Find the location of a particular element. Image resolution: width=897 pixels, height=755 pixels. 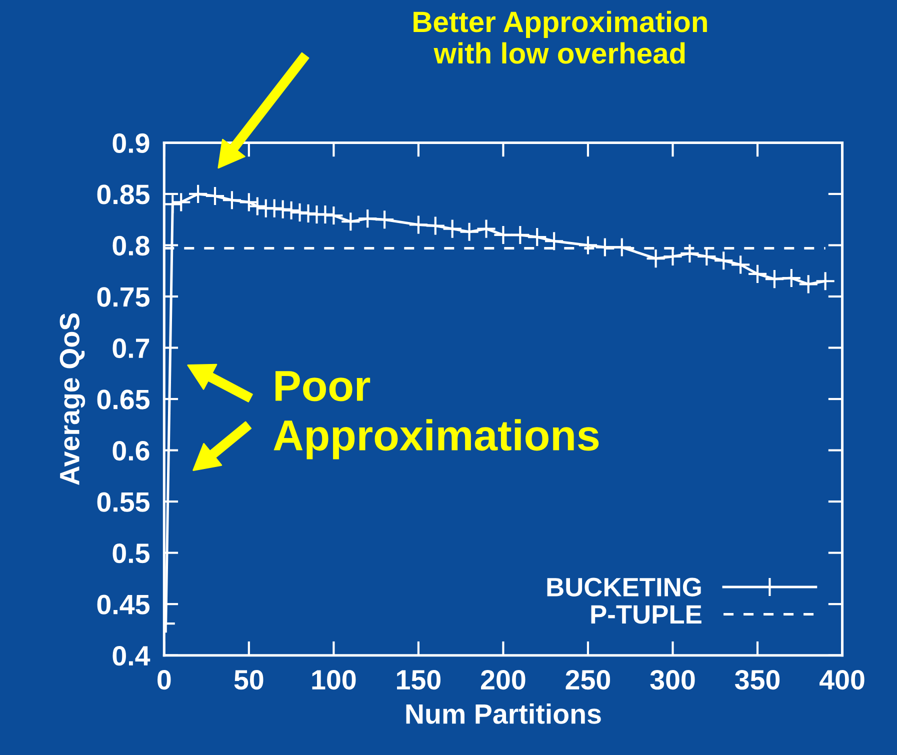

x-axis-title: Num Partitions is located at coordinates (503, 713).